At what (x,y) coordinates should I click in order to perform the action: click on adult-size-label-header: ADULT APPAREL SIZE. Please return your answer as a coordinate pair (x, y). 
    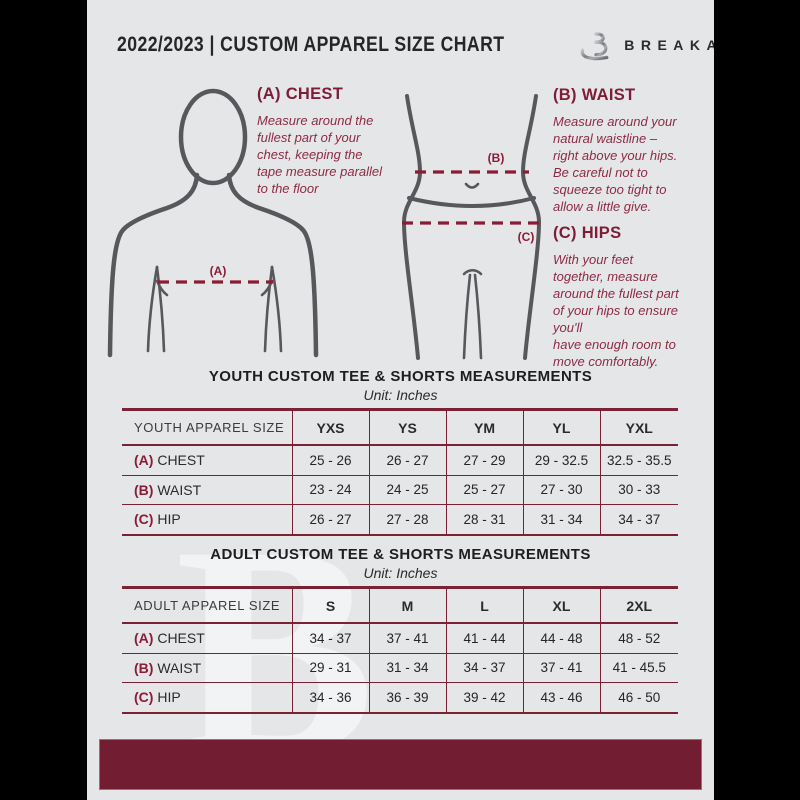
    Looking at the image, I should click on (207, 605).